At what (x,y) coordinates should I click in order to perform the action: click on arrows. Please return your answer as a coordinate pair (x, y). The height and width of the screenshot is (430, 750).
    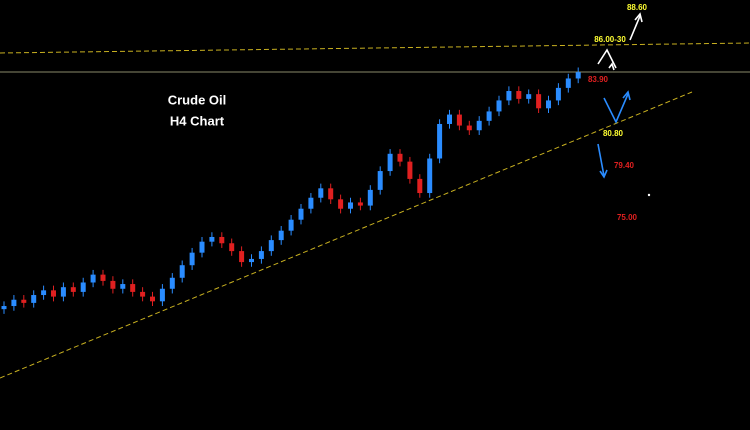
    Looking at the image, I should click on (620, 95).